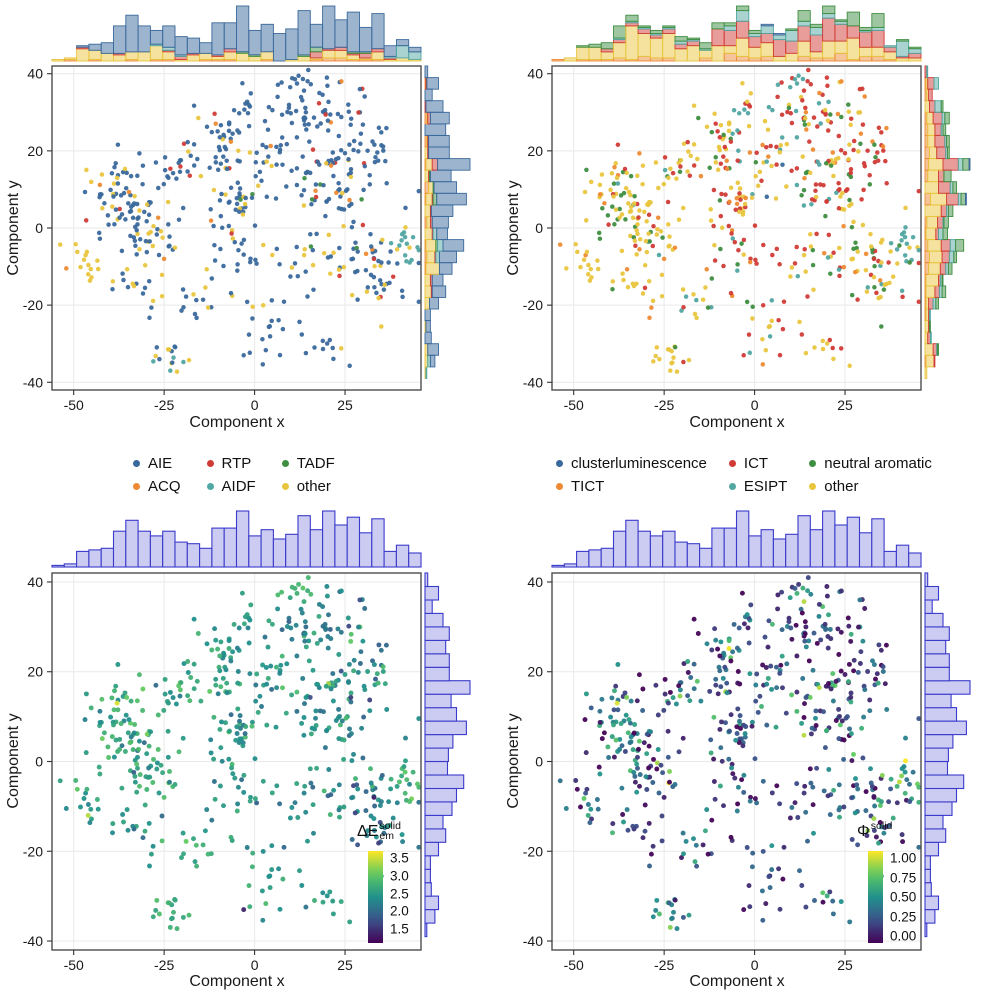 This screenshot has height=1000, width=1000. What do you see at coordinates (903, 877) in the screenshot?
I see `colorbar-tick: 0.75` at bounding box center [903, 877].